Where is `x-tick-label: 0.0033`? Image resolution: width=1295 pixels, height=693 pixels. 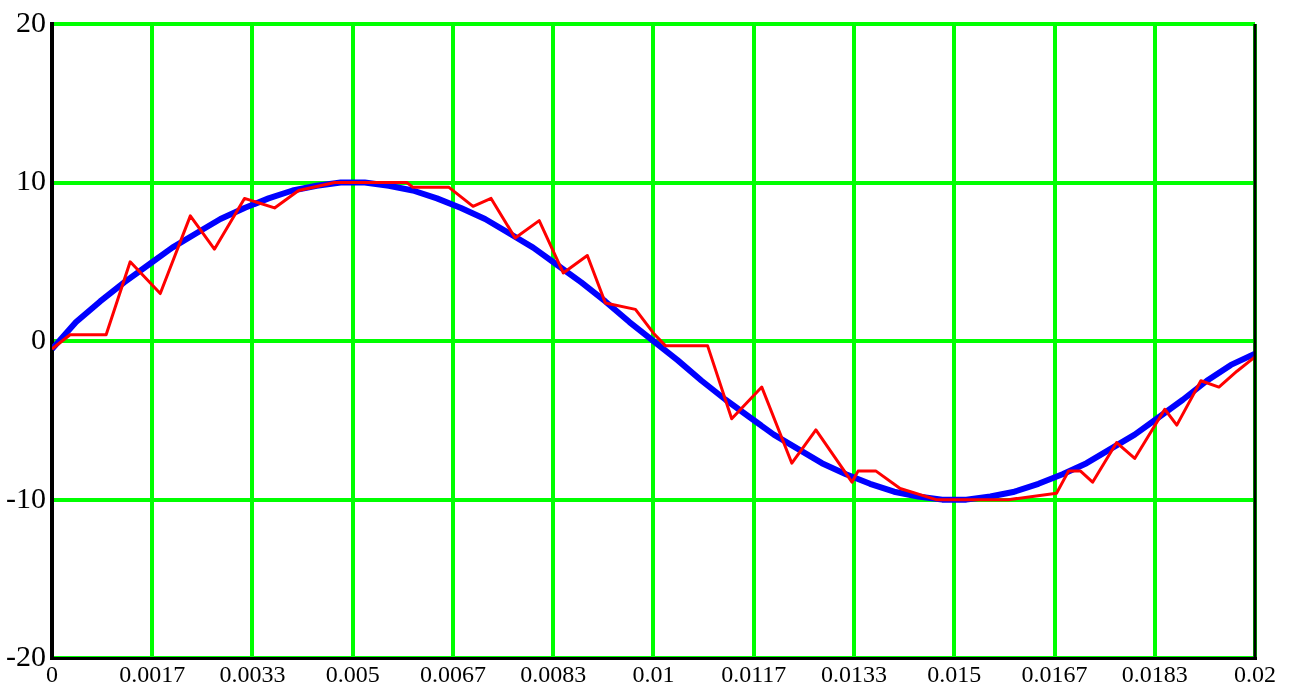 x-tick-label: 0.0033 is located at coordinates (252, 673).